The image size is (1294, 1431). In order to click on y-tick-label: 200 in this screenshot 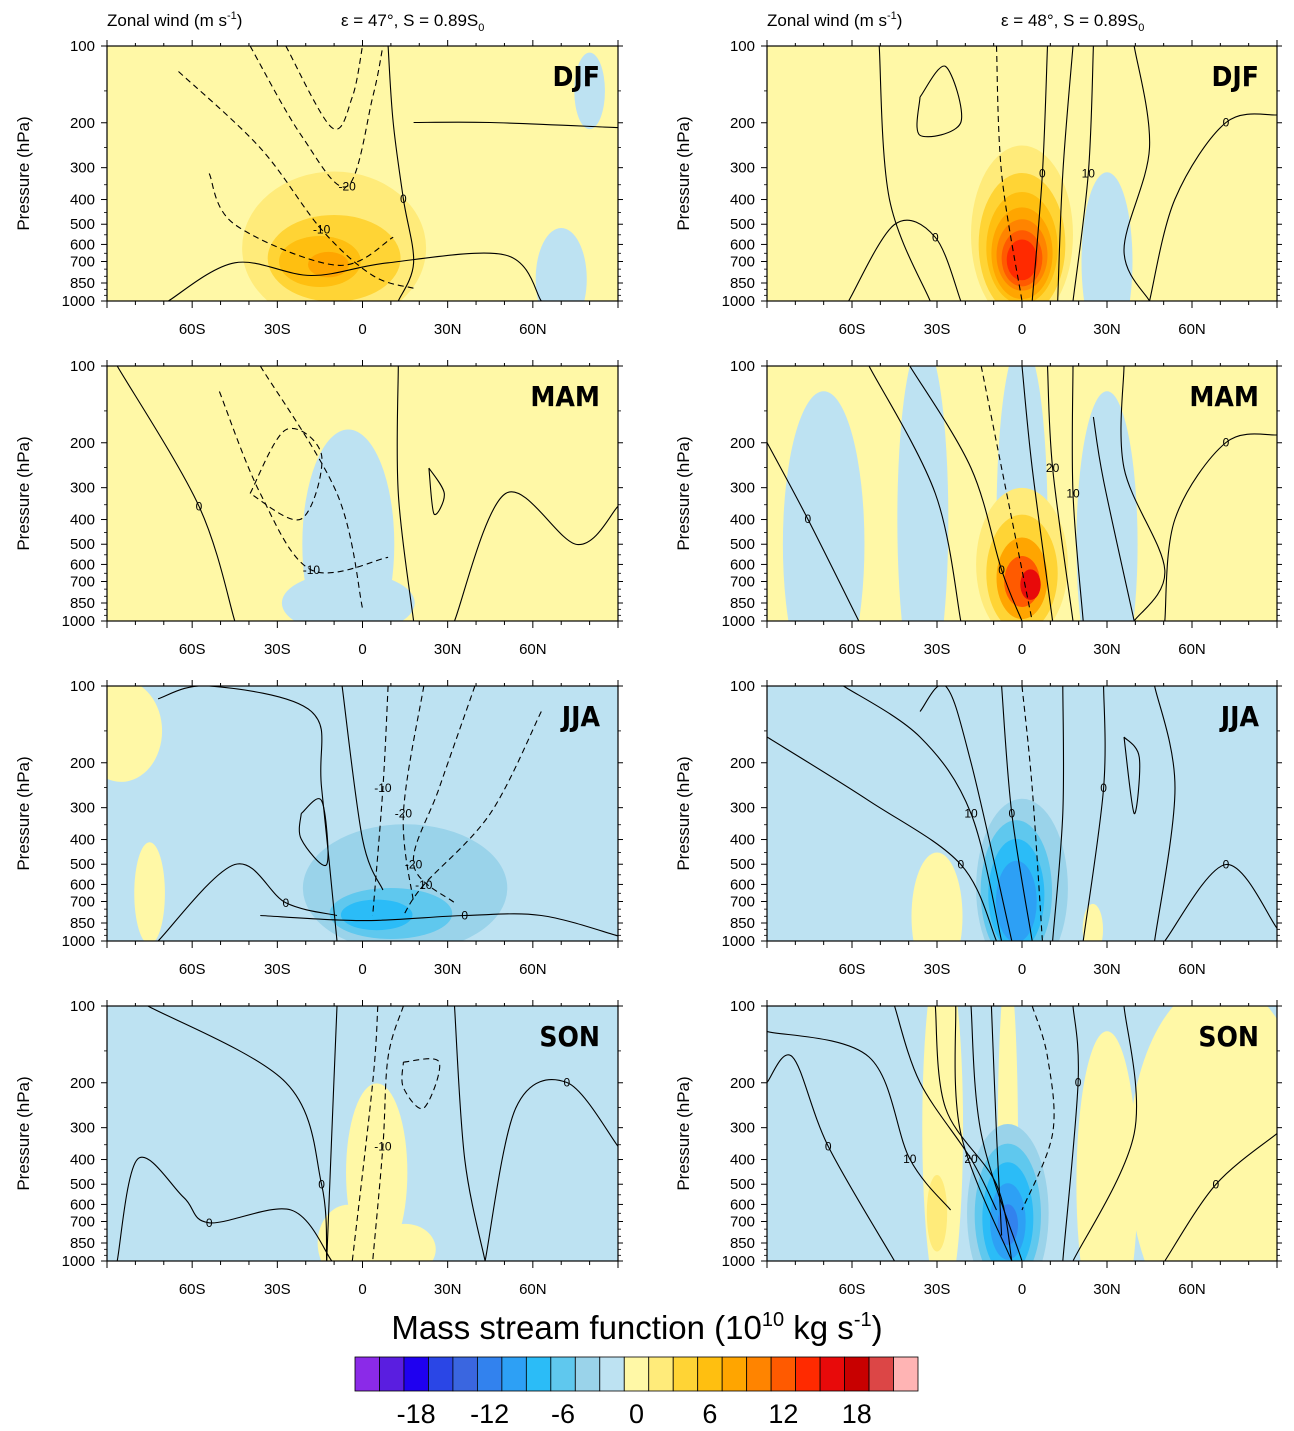, I will do `click(742, 123)`.